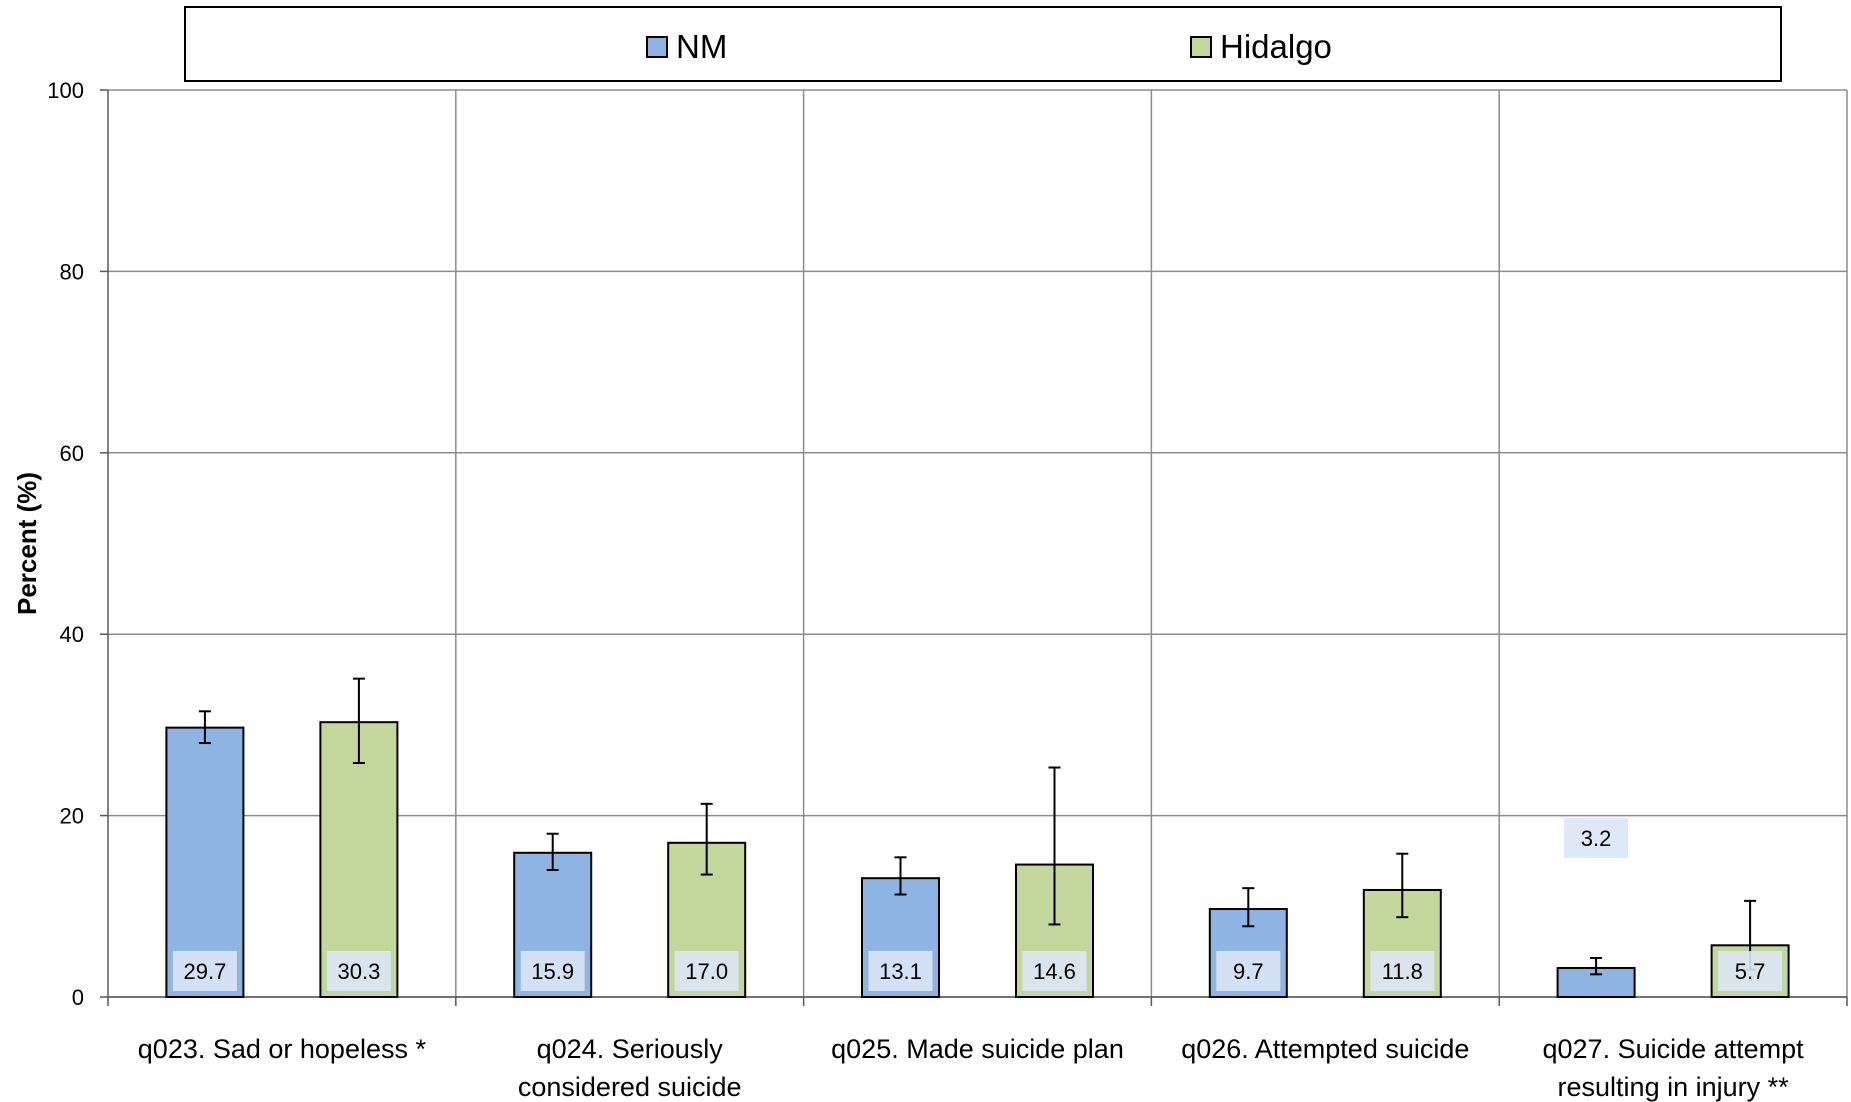 This screenshot has height=1102, width=1851. I want to click on data-label-hidalgo-1: 30.3, so click(358, 971).